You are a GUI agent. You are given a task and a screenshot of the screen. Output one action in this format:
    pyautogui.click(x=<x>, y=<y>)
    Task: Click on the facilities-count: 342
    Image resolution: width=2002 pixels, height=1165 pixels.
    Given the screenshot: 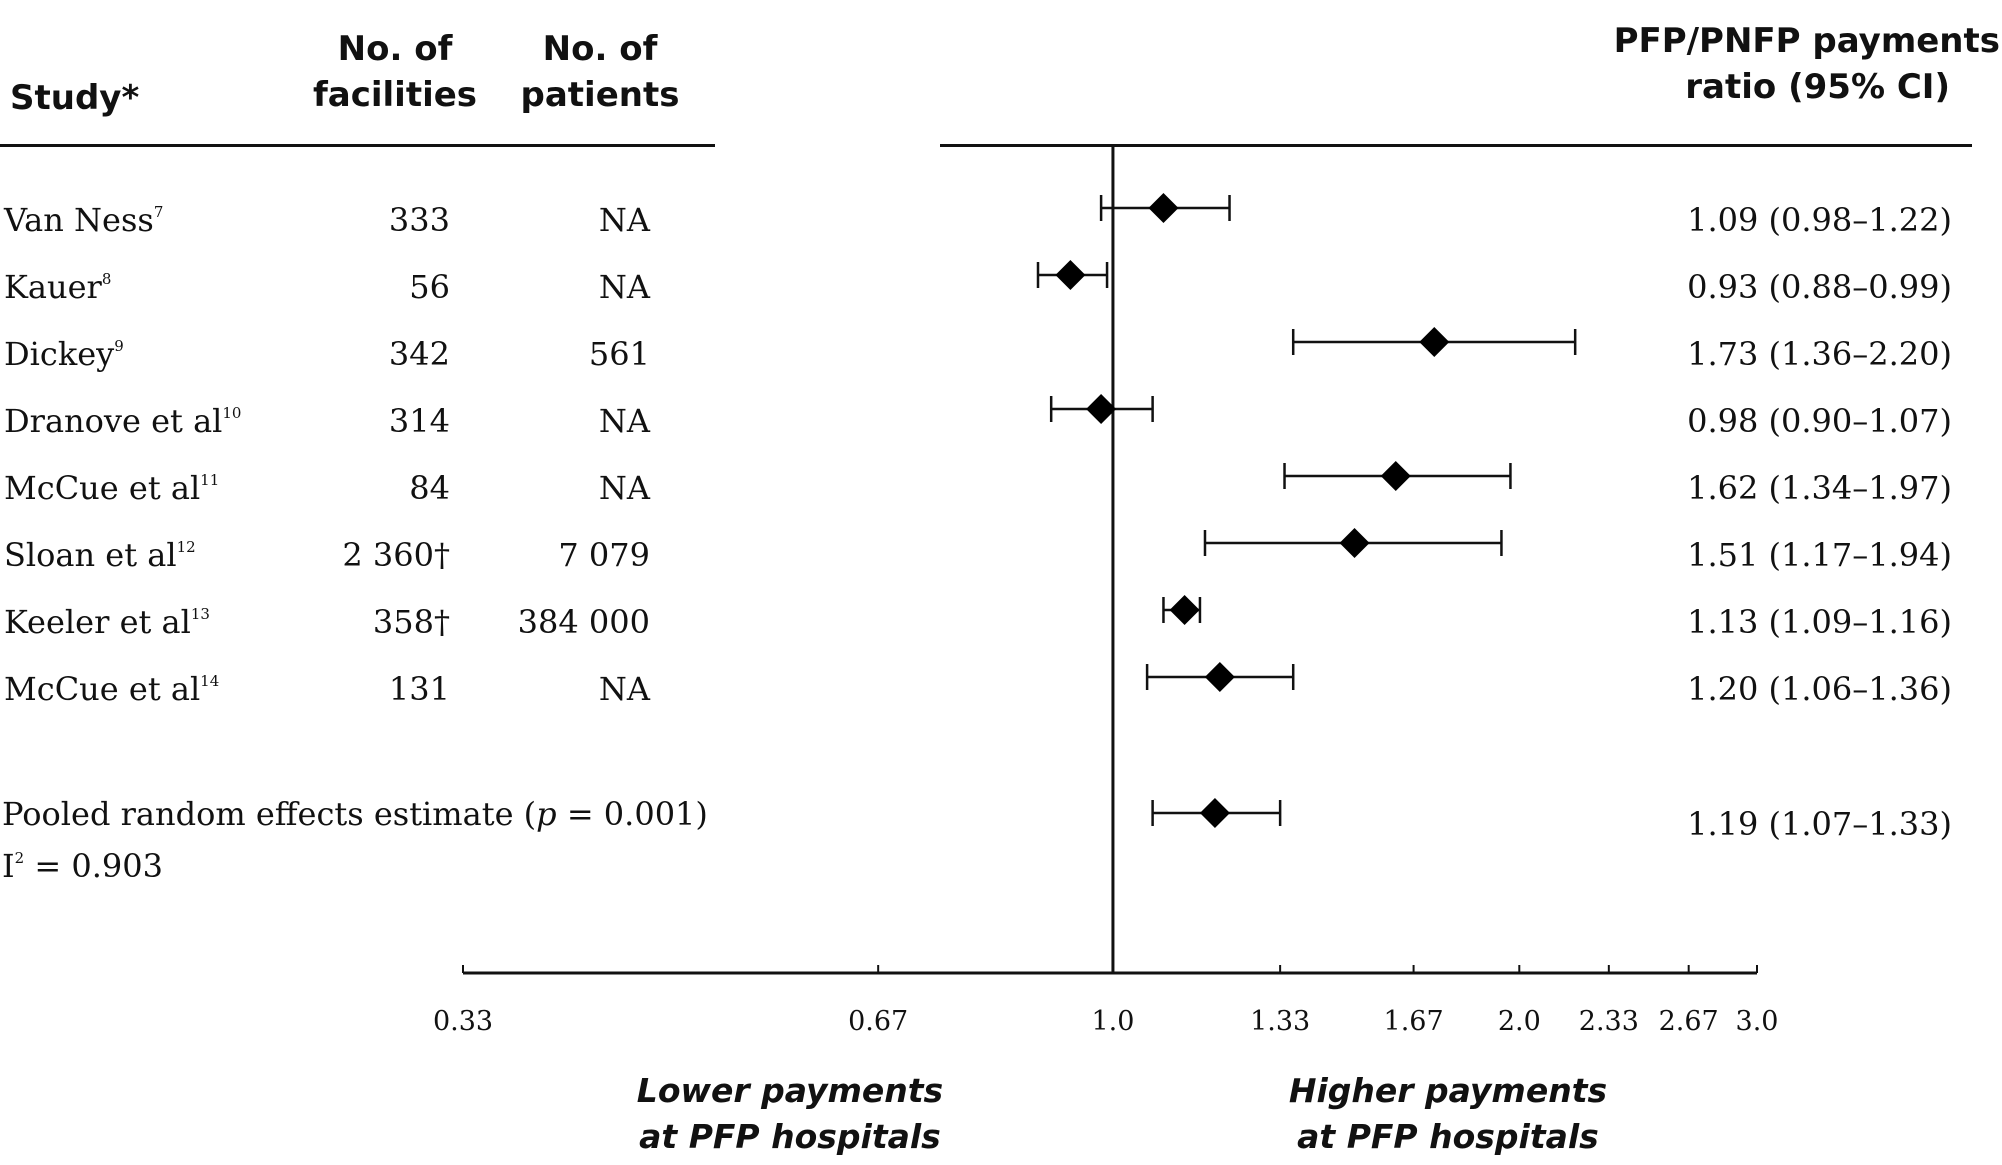 What is the action you would take?
    pyautogui.click(x=419, y=354)
    